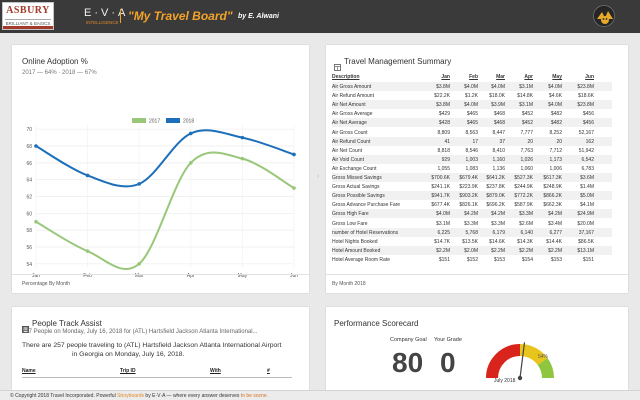 Image resolution: width=640 pixels, height=400 pixels. I want to click on table-cell: 1,136, so click(498, 168).